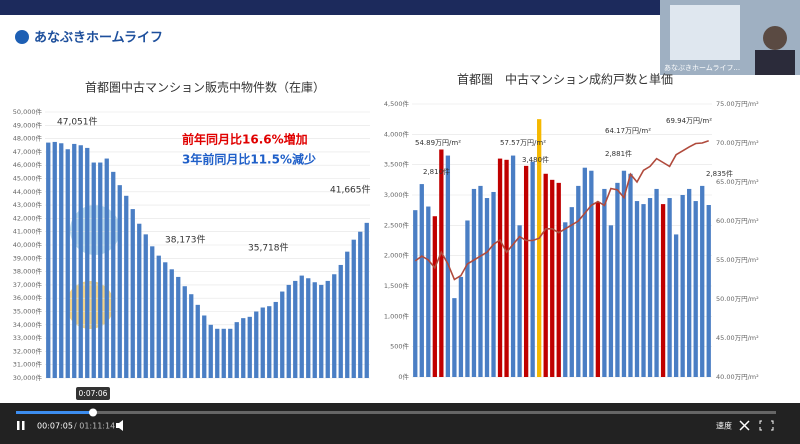 The image size is (800, 444). I want to click on y-tick-label: 48,000件, so click(28, 138).